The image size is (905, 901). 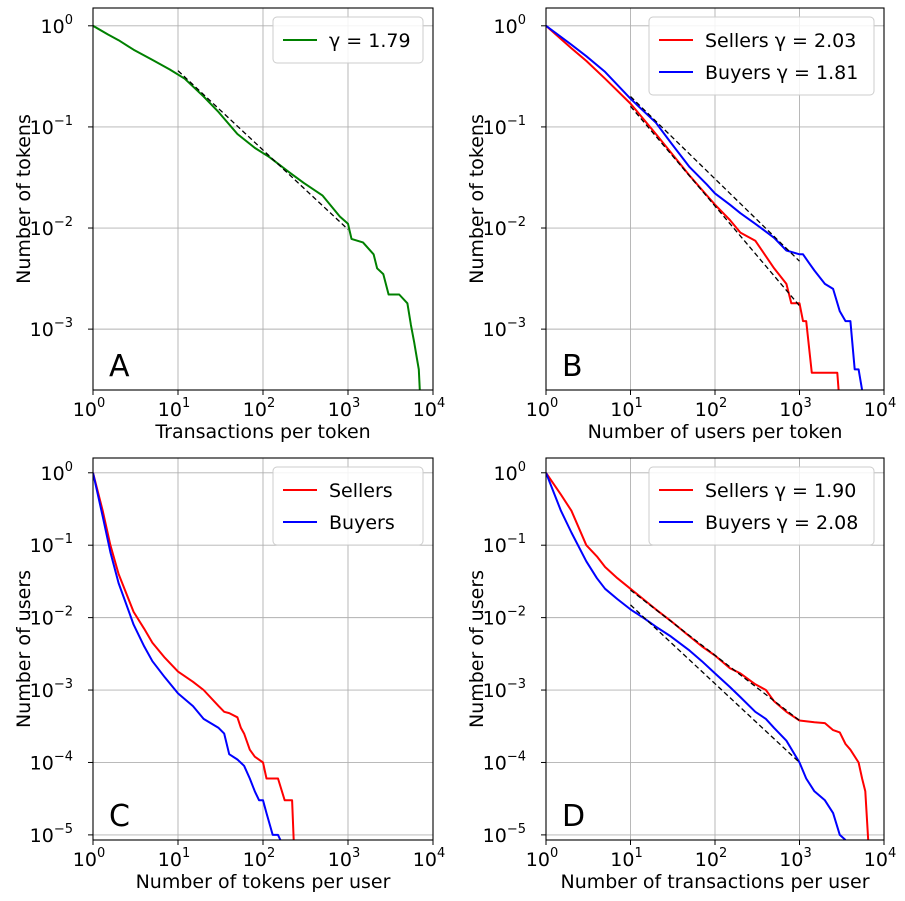 I want to click on legend-label: Buyers, so click(x=362, y=523).